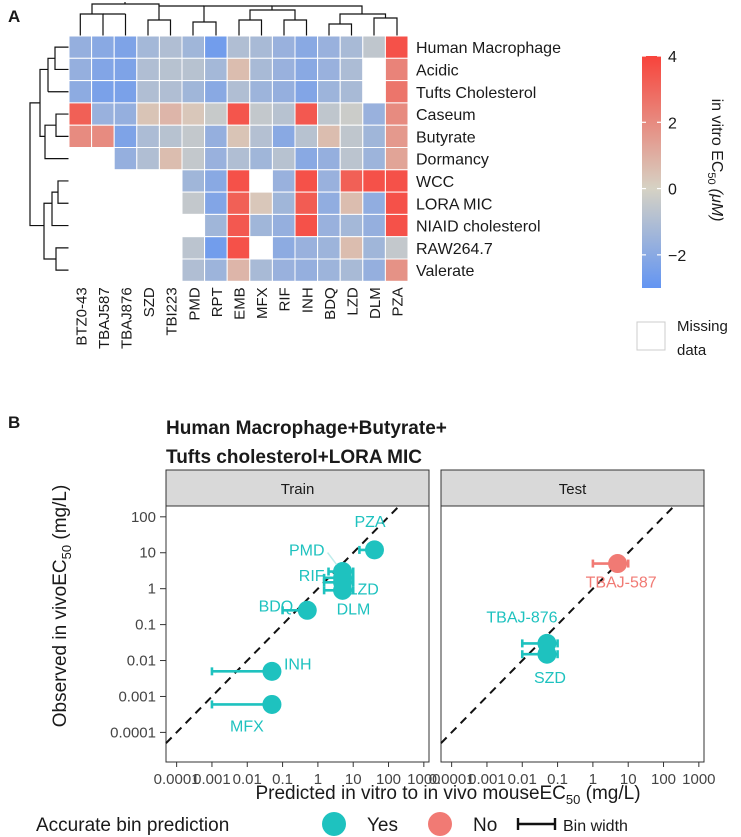  What do you see at coordinates (595, 826) in the screenshot?
I see `legend-bin-width-label: Bin width` at bounding box center [595, 826].